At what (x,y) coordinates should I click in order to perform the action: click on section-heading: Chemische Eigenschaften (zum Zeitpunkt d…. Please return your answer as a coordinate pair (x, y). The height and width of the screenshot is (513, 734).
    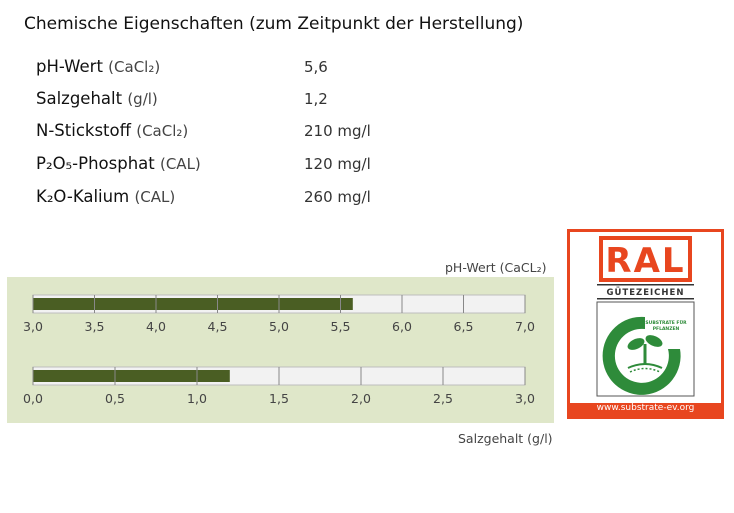
    Looking at the image, I should click on (274, 24).